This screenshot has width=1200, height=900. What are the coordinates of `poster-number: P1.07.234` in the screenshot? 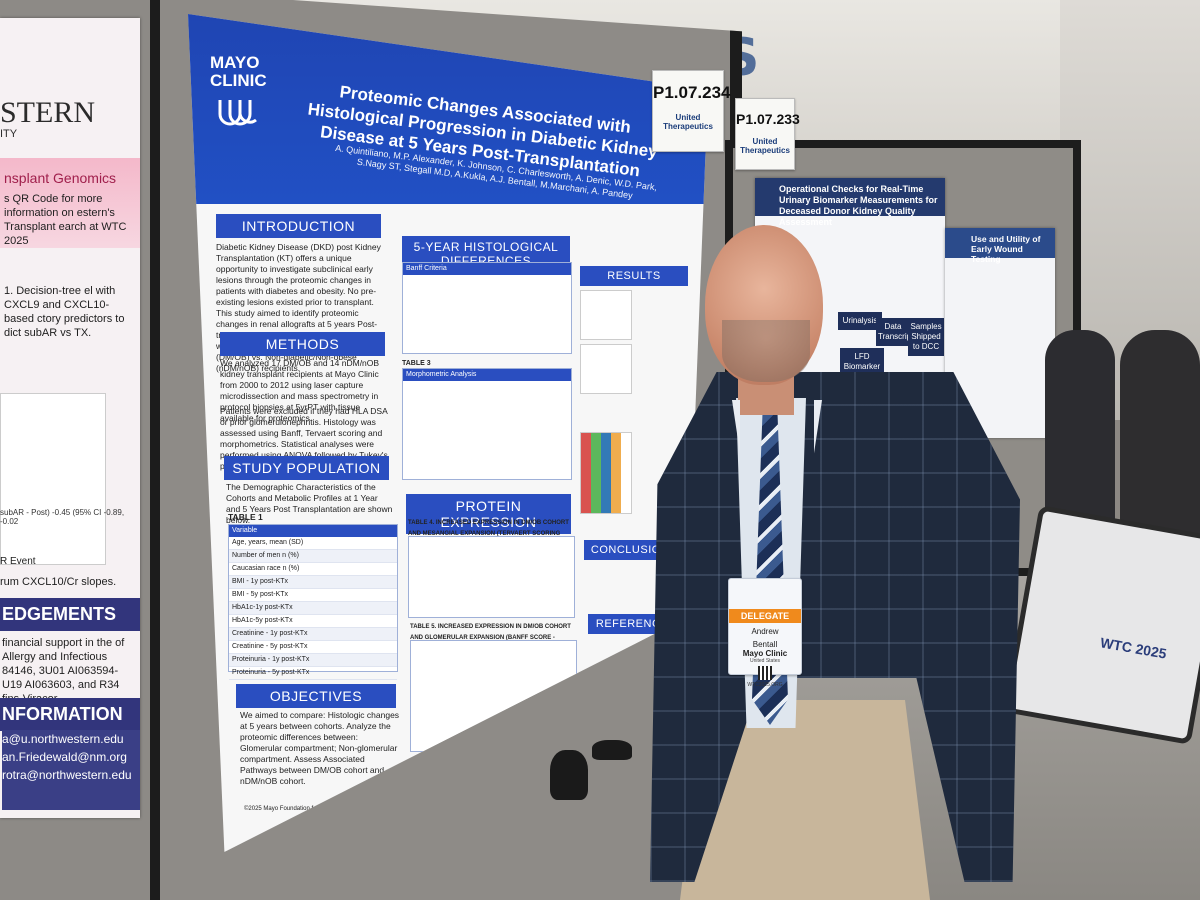 It's located at (692, 92).